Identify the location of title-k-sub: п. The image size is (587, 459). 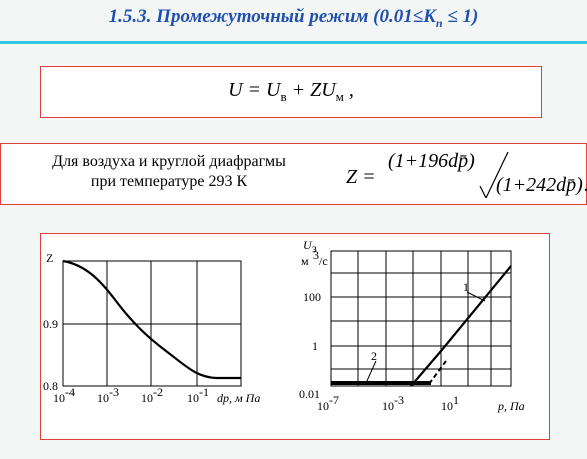
(439, 22).